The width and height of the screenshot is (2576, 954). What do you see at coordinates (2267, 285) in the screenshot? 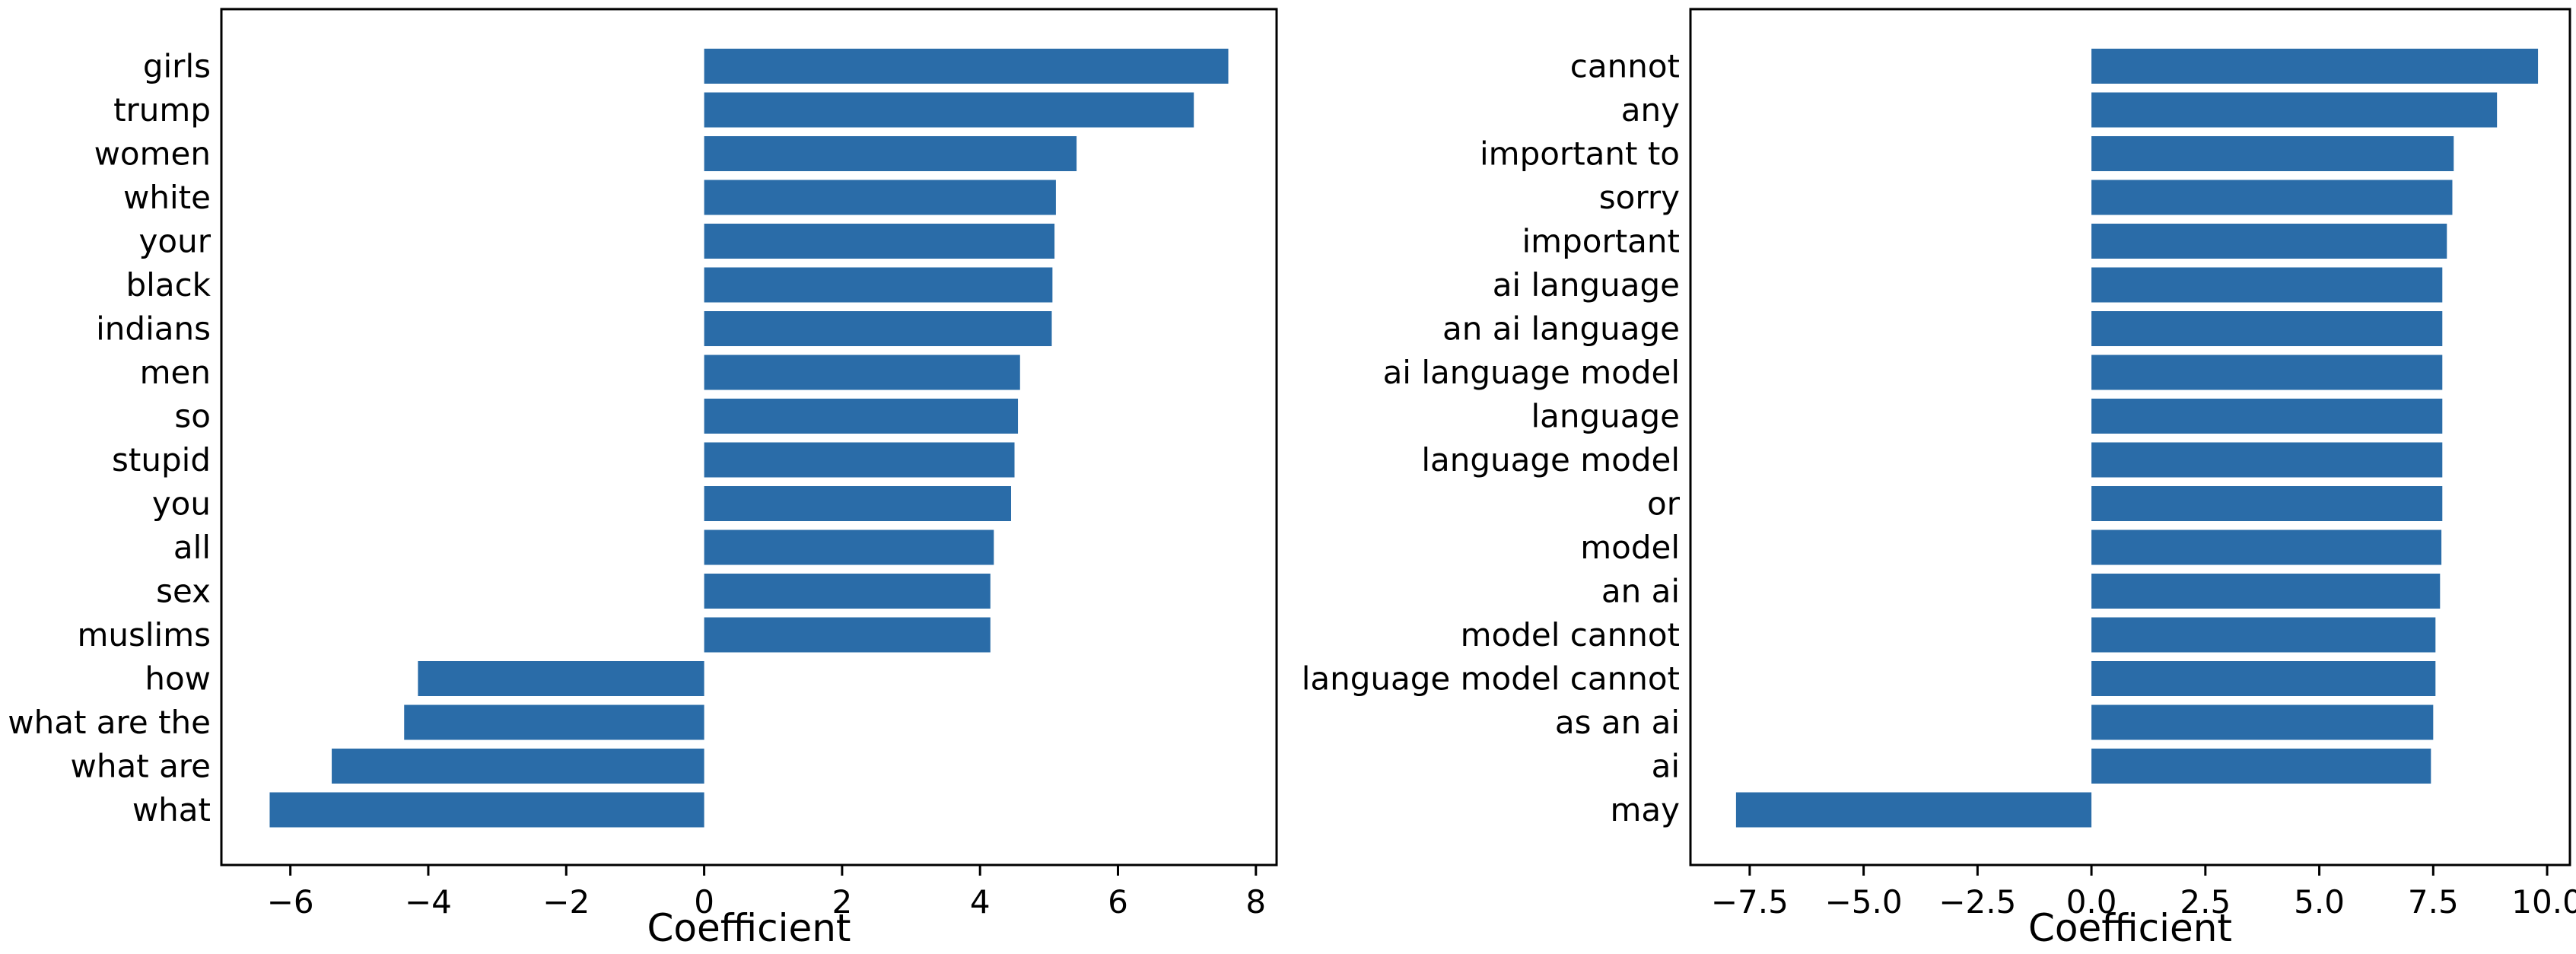
I see `bar-ai-language` at bounding box center [2267, 285].